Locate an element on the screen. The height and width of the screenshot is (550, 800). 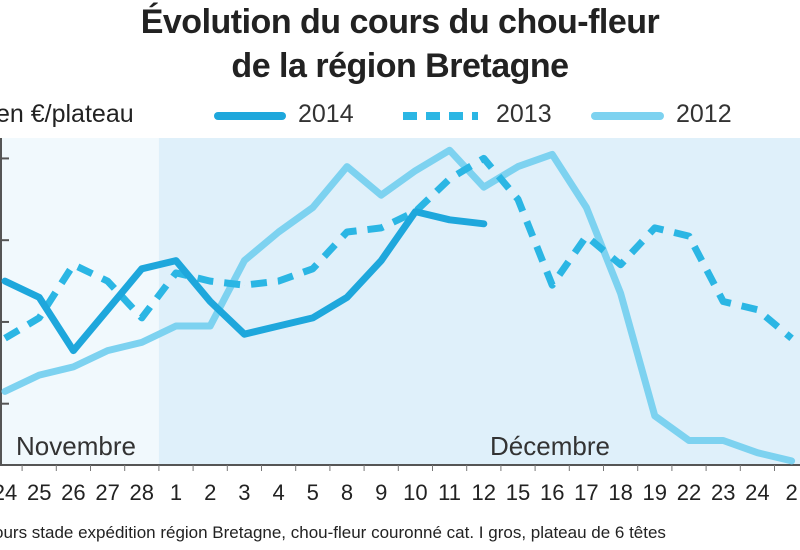
chart-title-line2: de la région Bretagne is located at coordinates (400, 66).